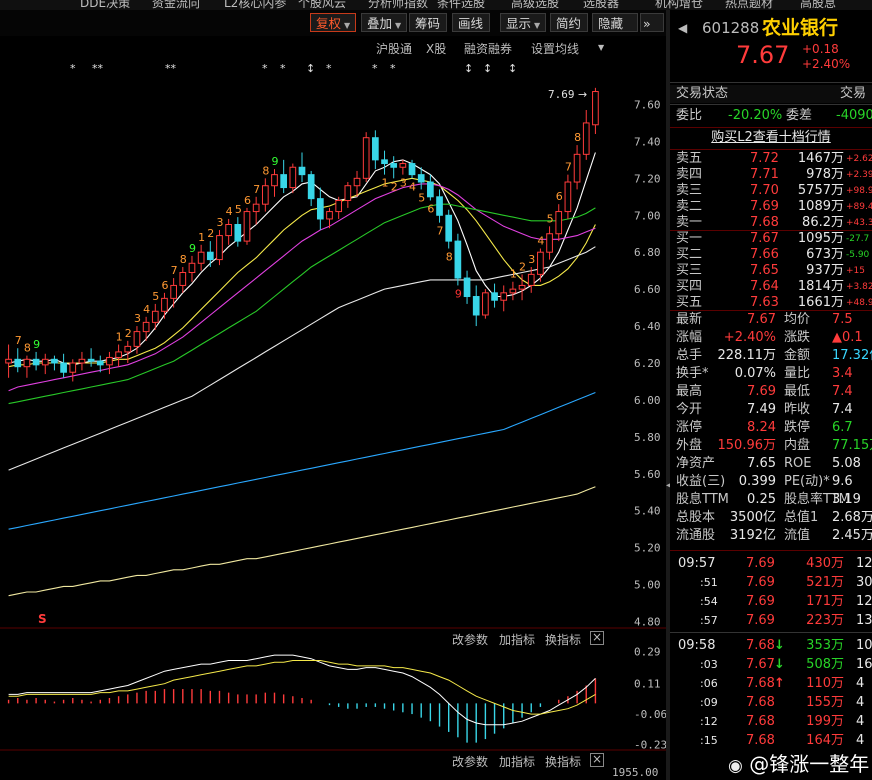 This screenshot has width=872, height=780. What do you see at coordinates (601, 5) in the screenshot?
I see `top-menu-item: 选股器` at bounding box center [601, 5].